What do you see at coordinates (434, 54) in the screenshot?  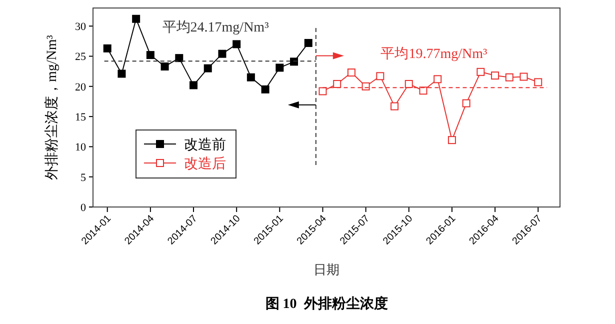 I see `annotation: 平均19.77mg/Nm³` at bounding box center [434, 54].